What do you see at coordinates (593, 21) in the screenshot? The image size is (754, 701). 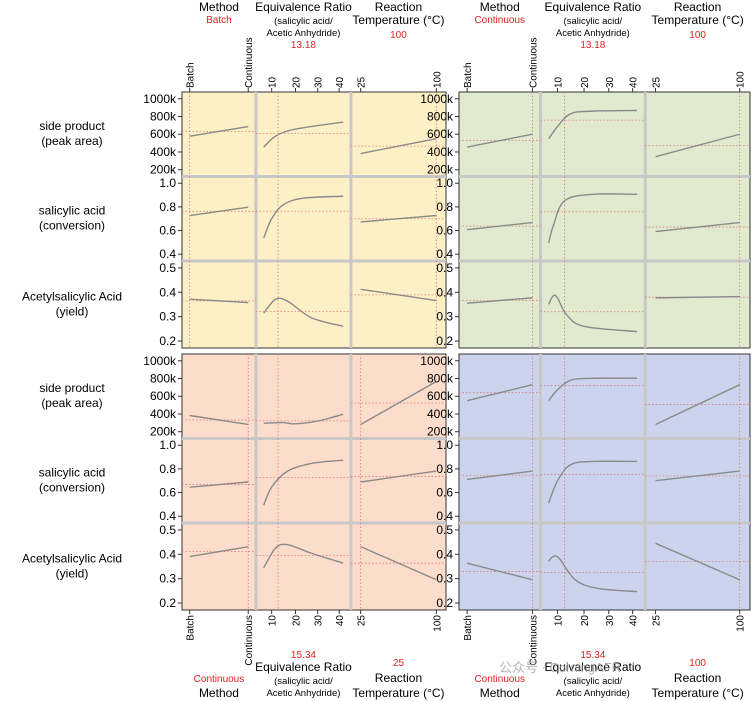 I see `top-right-factor-sub1: (salicylic acid/` at bounding box center [593, 21].